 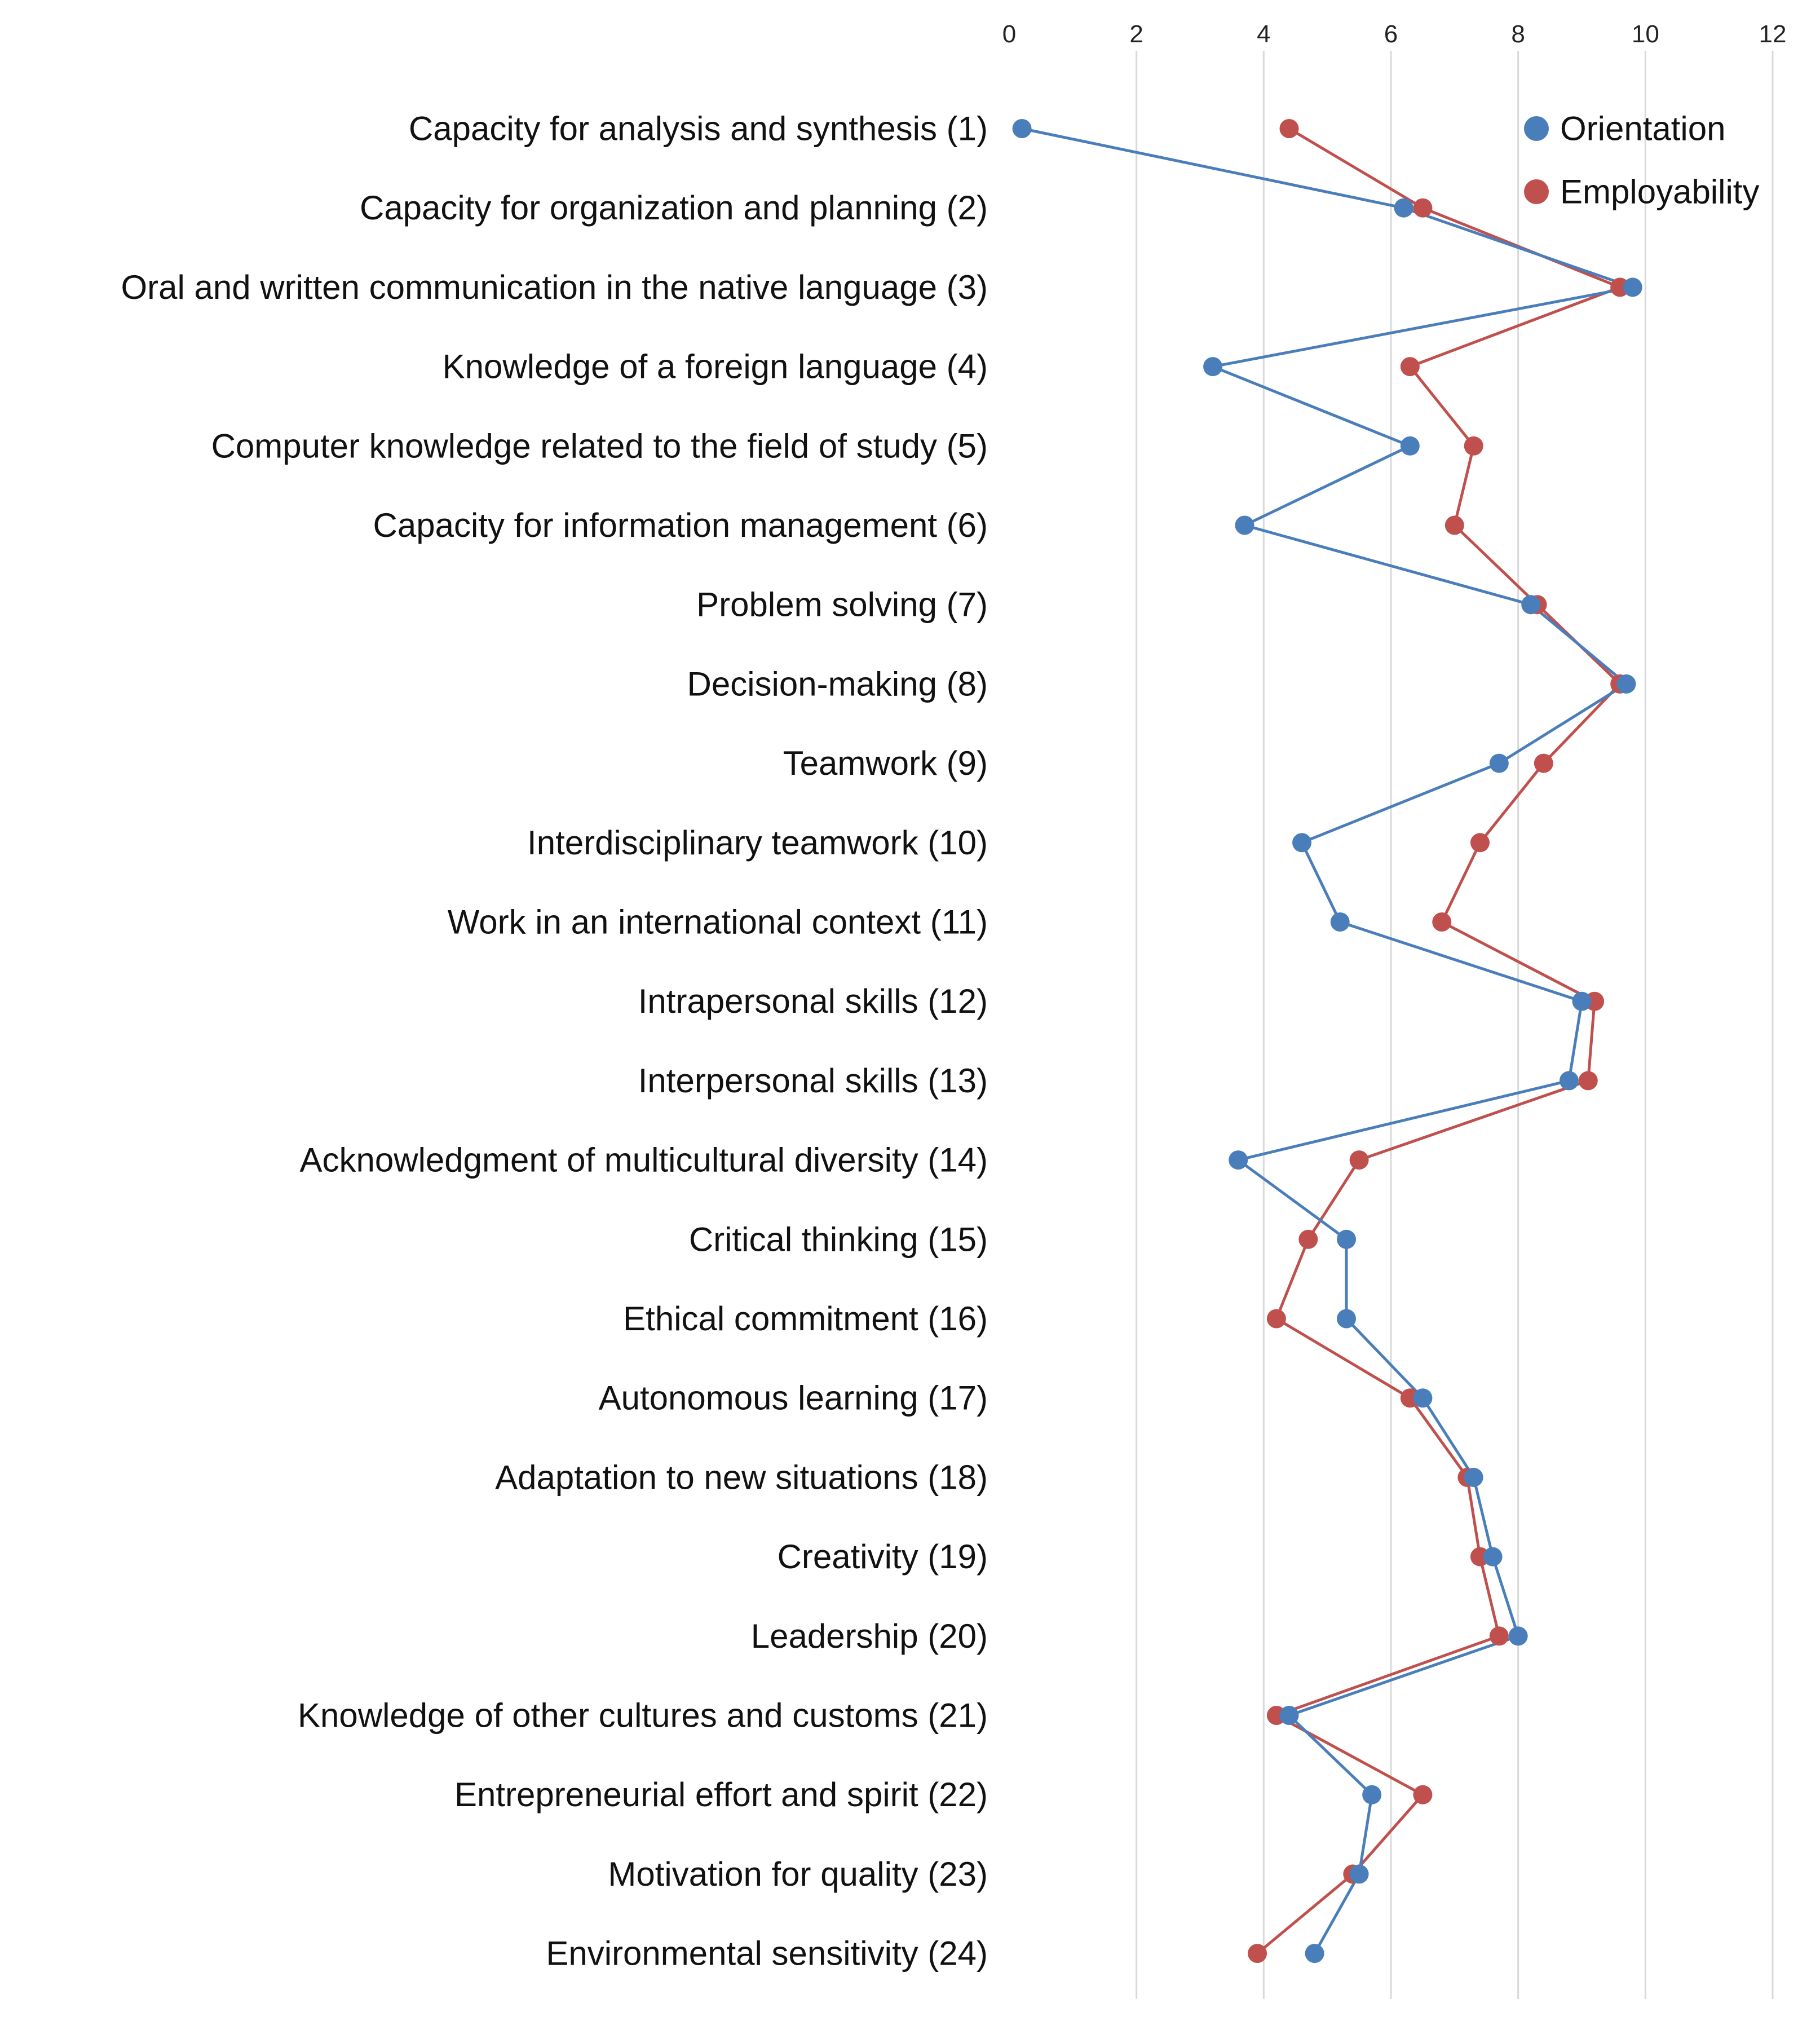 I want to click on legend-item-employability: Employability, so click(x=1641, y=192).